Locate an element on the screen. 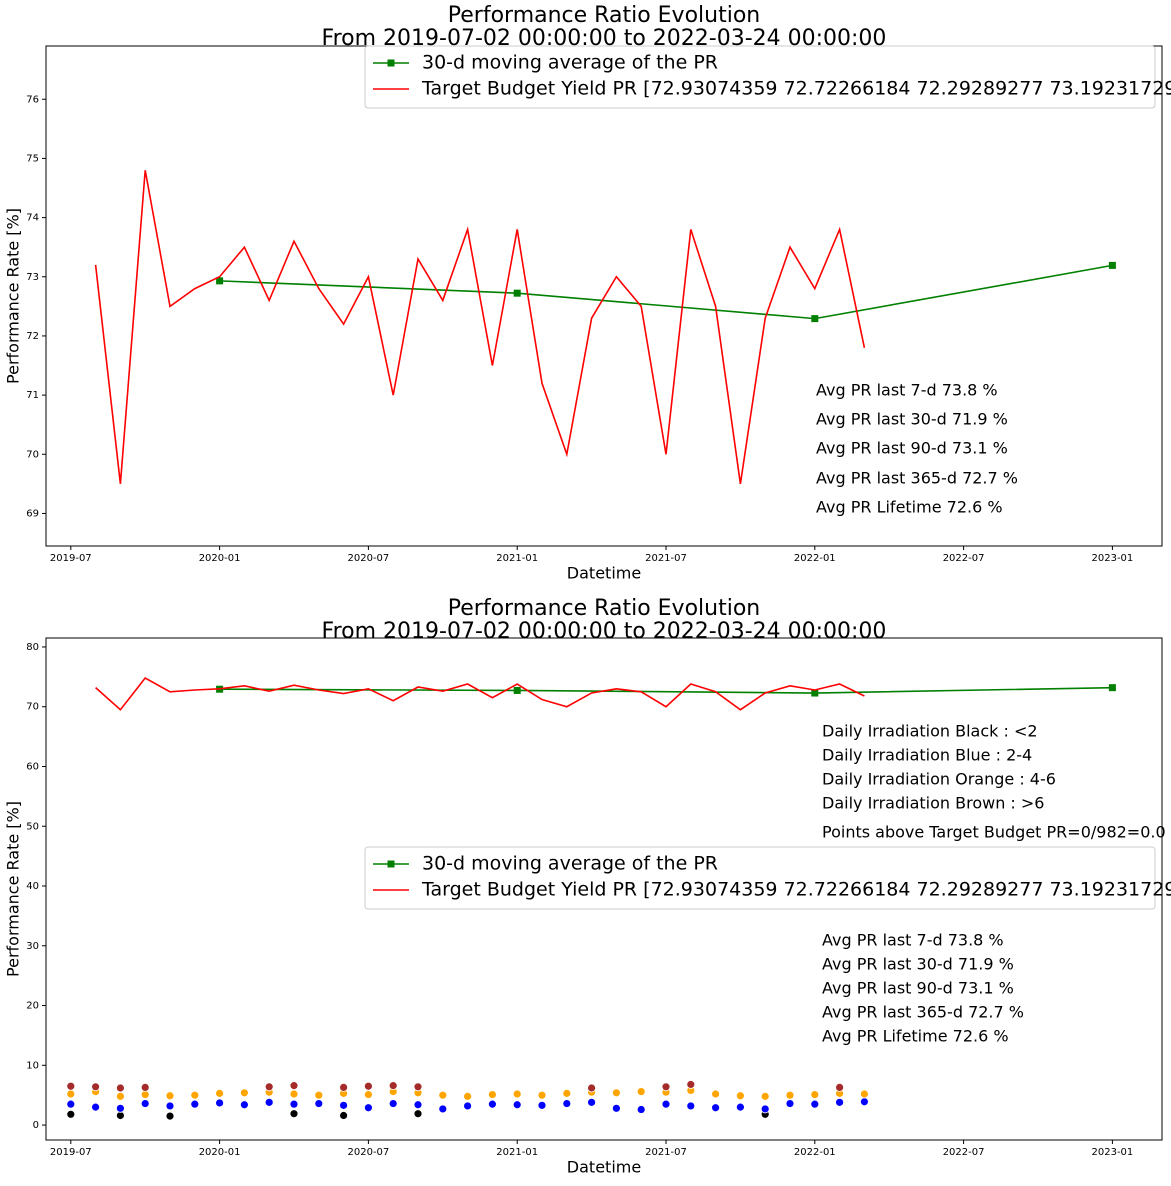 The image size is (1171, 1186). x-tick-label: 2022-07 is located at coordinates (964, 558).